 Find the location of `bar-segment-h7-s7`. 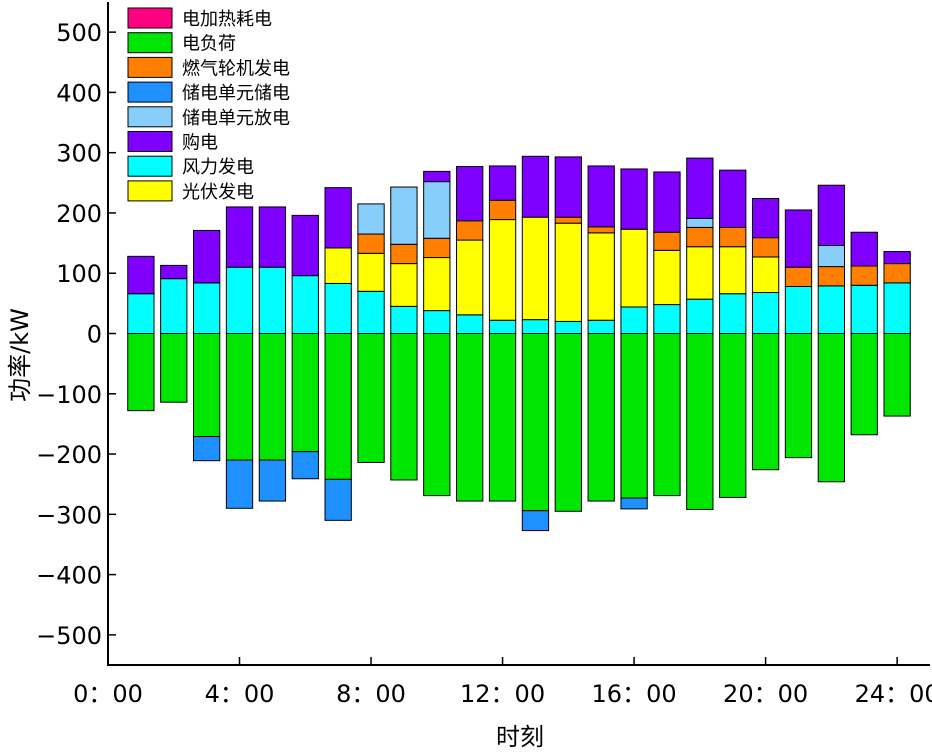

bar-segment-h7-s7 is located at coordinates (338, 265).